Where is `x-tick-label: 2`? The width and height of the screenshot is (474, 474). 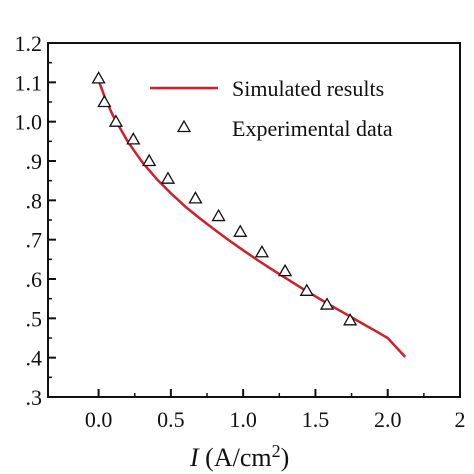
x-tick-label: 2 is located at coordinates (460, 419).